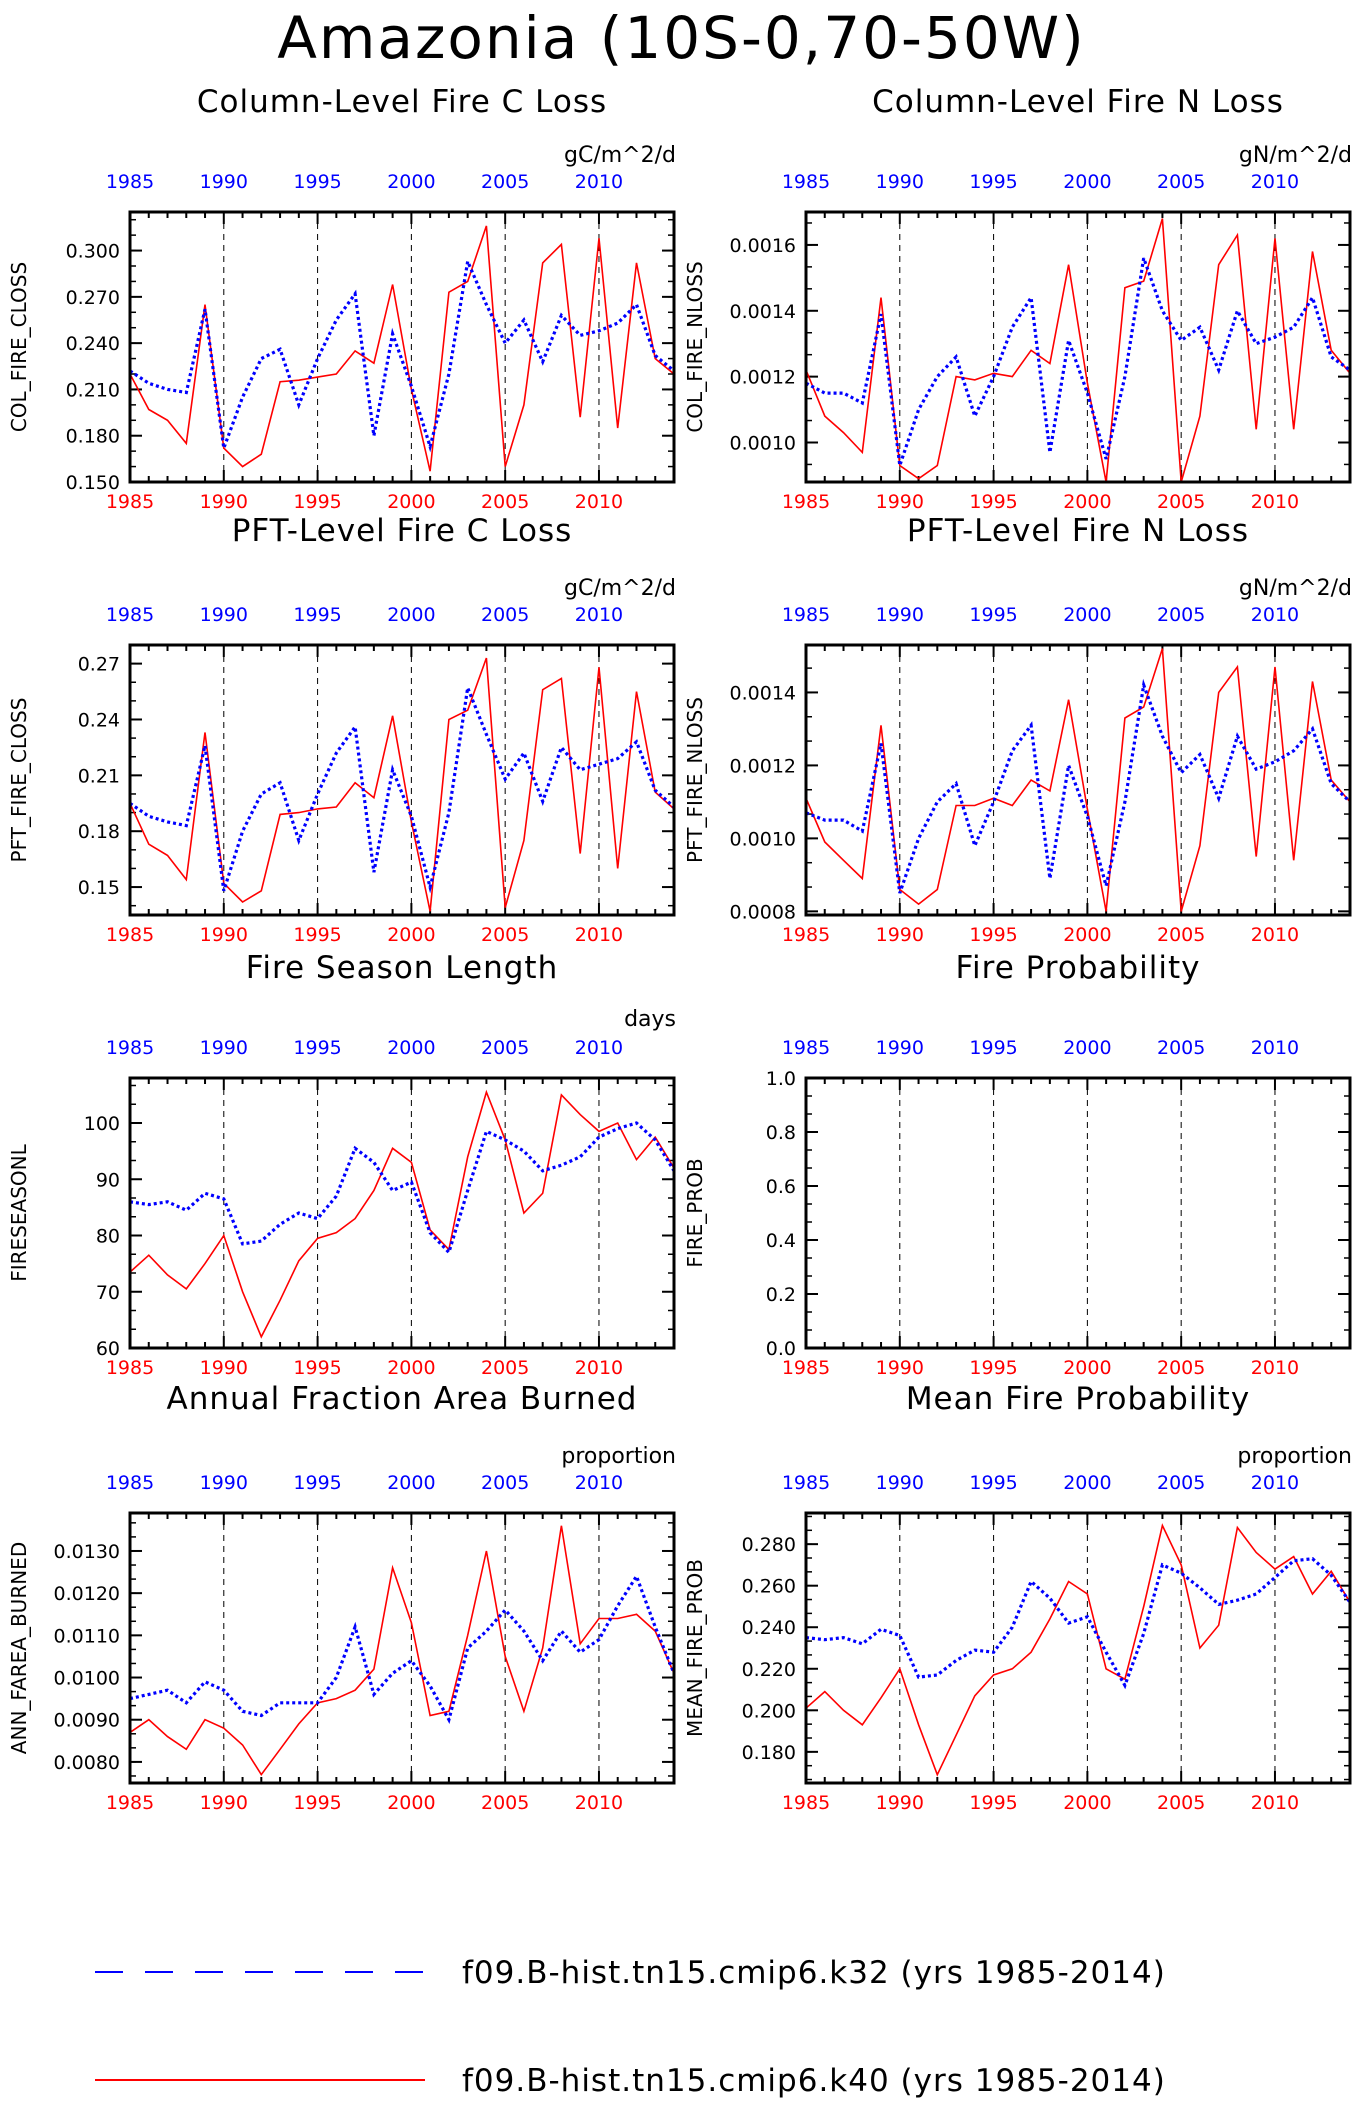 The width and height of the screenshot is (1363, 2119). What do you see at coordinates (87, 1721) in the screenshot?
I see `y-tick-label: 0.0090` at bounding box center [87, 1721].